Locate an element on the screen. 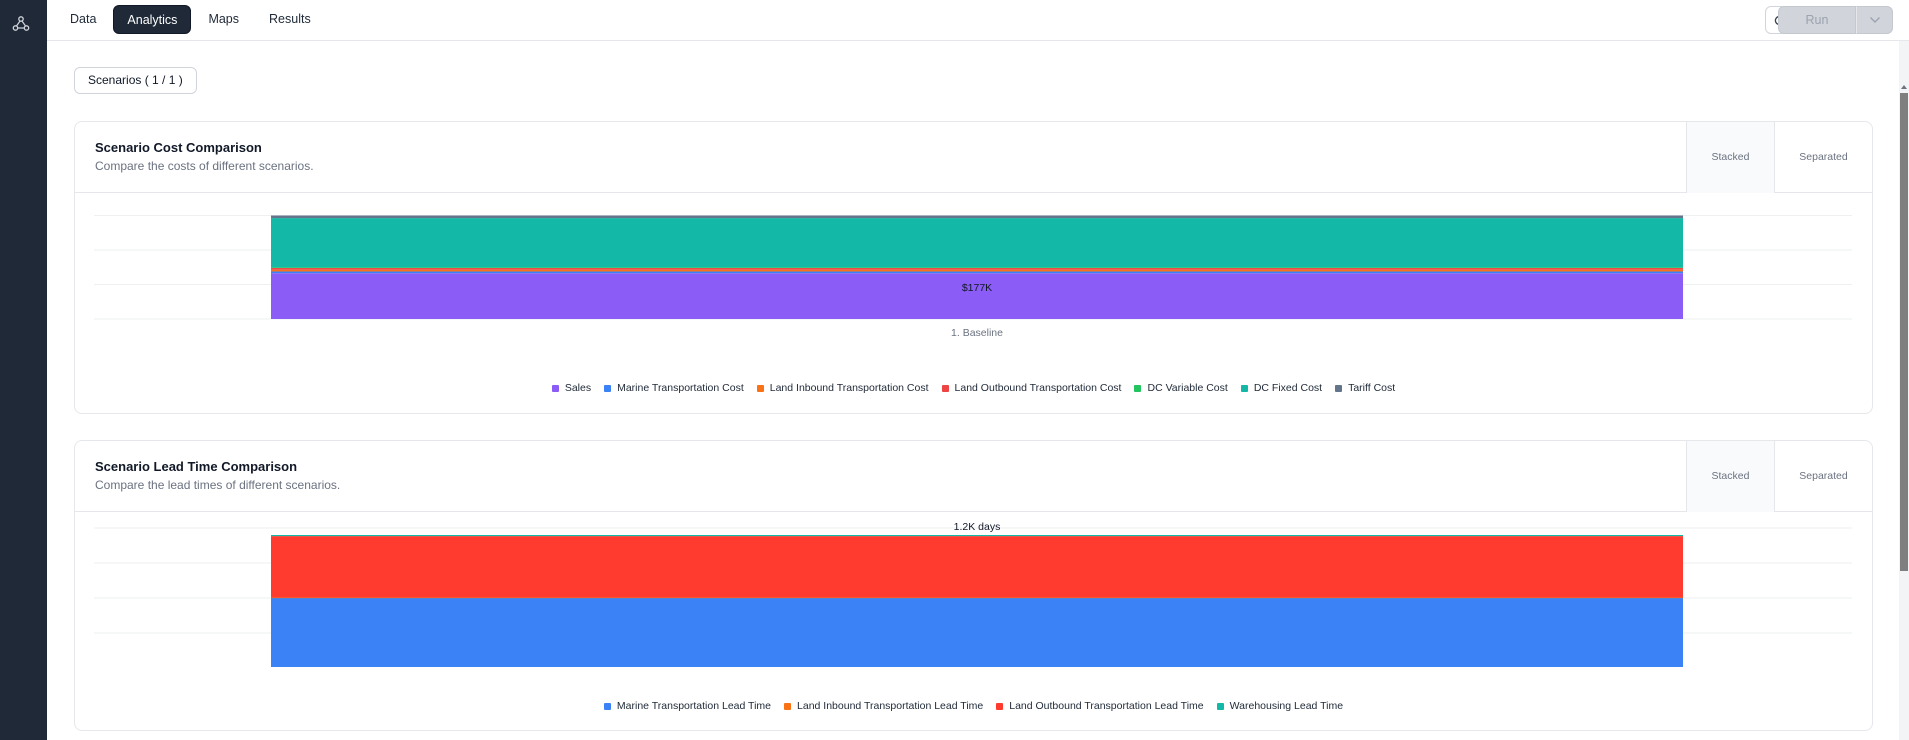 This screenshot has height=740, width=1909. legend-label: Sales is located at coordinates (578, 388).